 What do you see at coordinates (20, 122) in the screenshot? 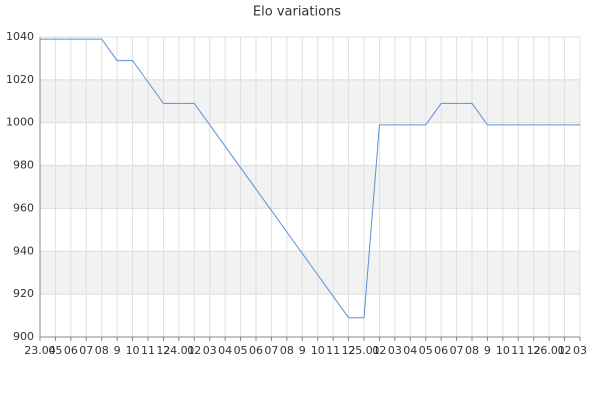
I see `y-tick-label: 1000` at bounding box center [20, 122].